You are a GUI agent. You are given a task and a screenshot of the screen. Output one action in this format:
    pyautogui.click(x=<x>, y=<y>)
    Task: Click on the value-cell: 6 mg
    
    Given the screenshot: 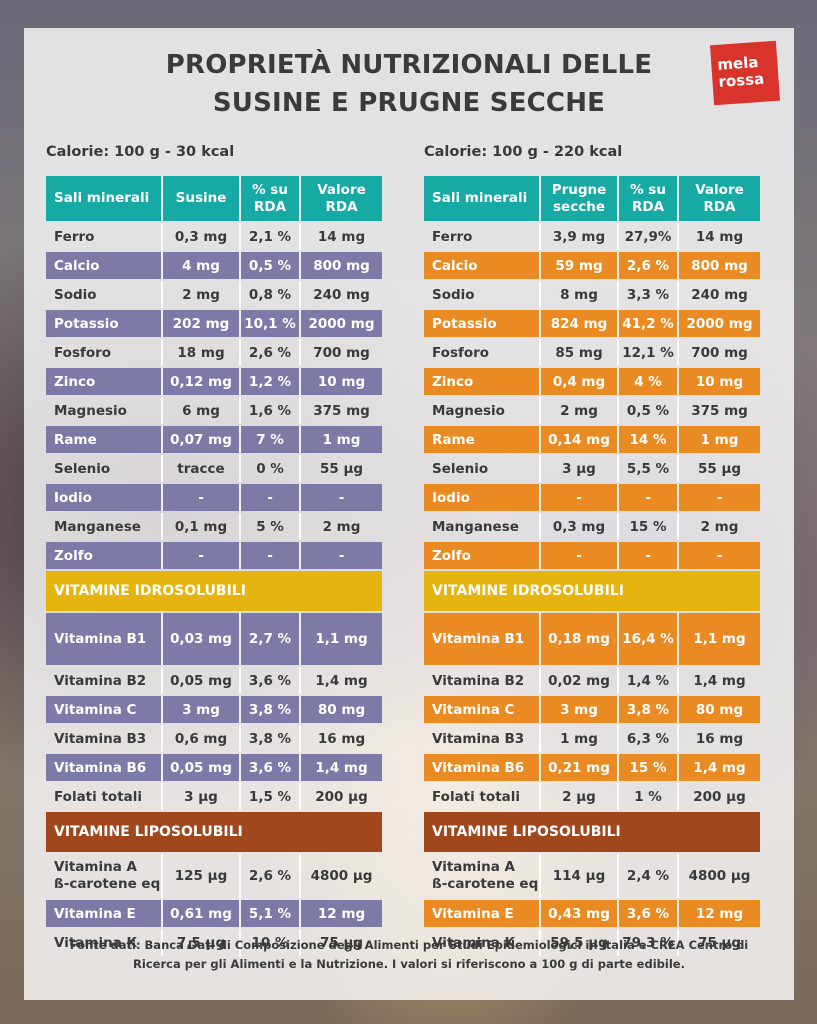 What is the action you would take?
    pyautogui.click(x=200, y=410)
    